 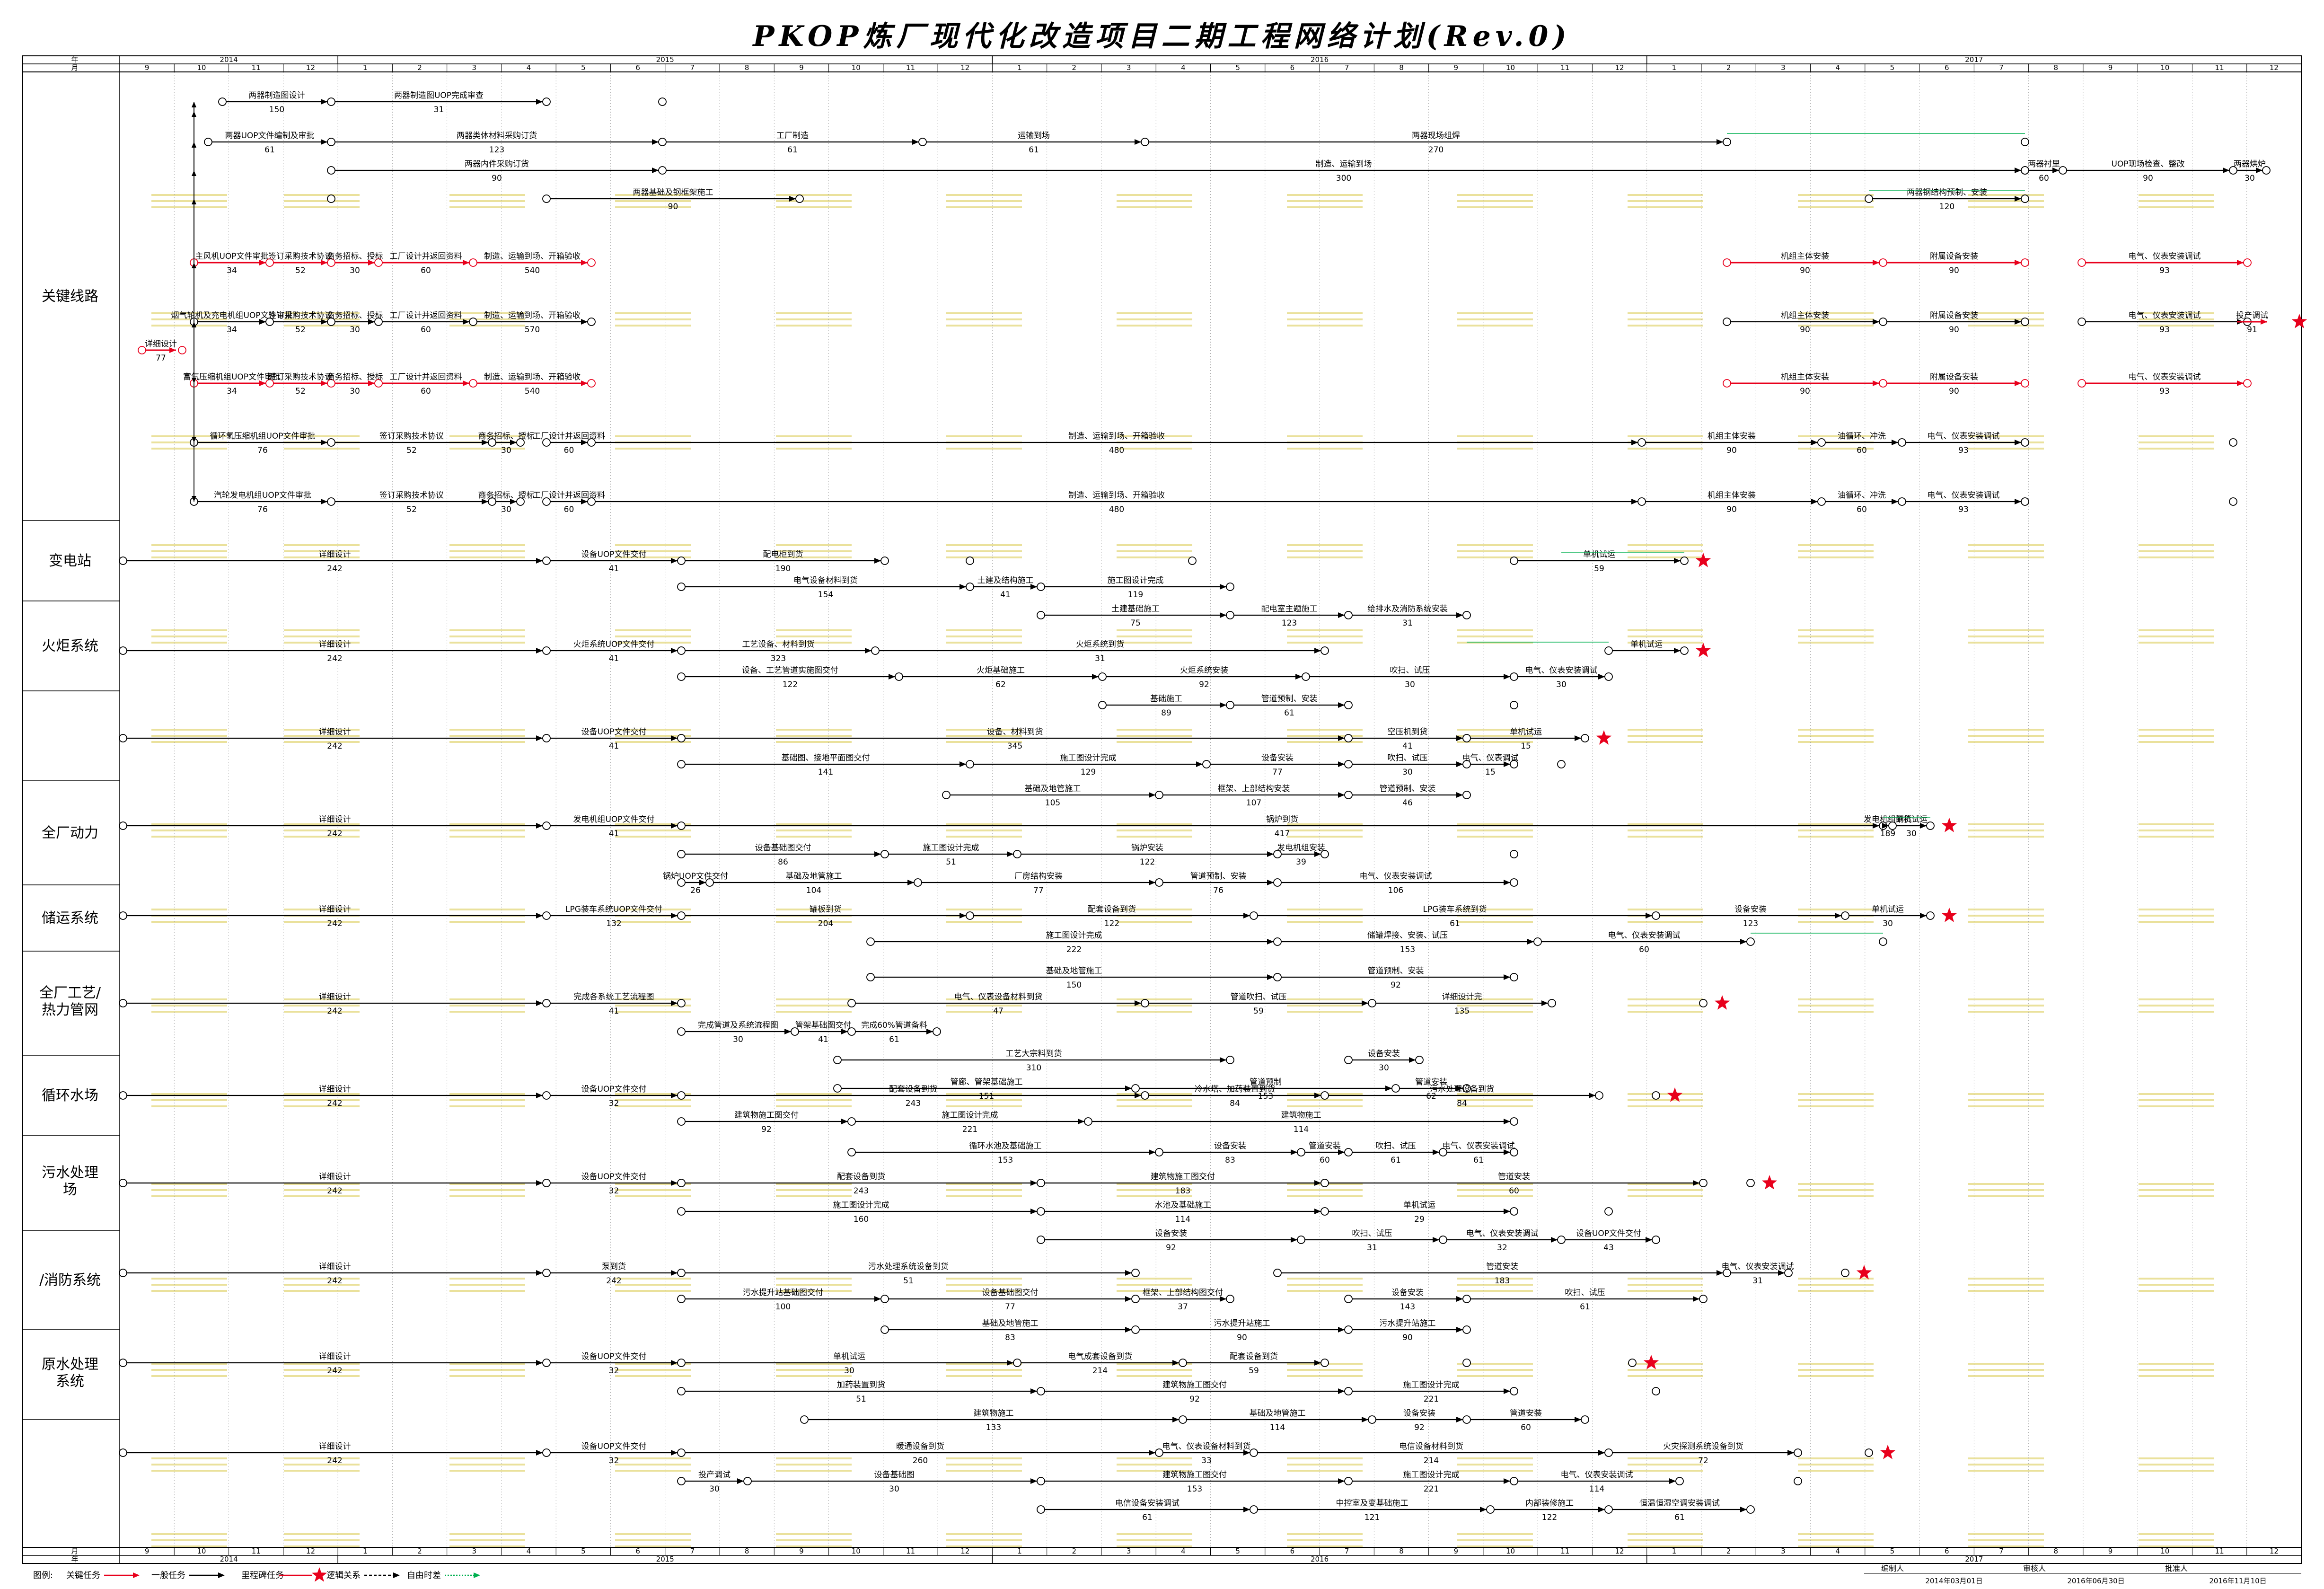 I want to click on header-year-3: 2017, so click(x=1974, y=60).